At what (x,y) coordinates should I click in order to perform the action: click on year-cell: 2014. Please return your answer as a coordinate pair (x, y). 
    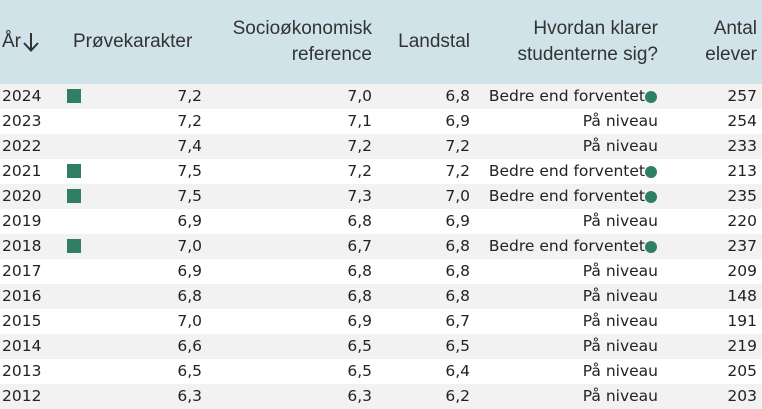
    Looking at the image, I should click on (22, 346).